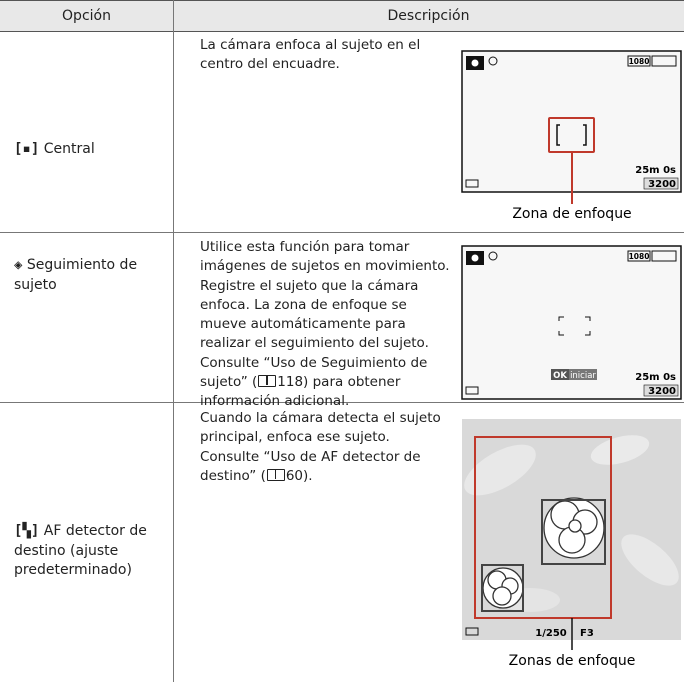 The height and width of the screenshot is (682, 684). I want to click on description-text: 118) para obtener información adicional., so click(300, 392).